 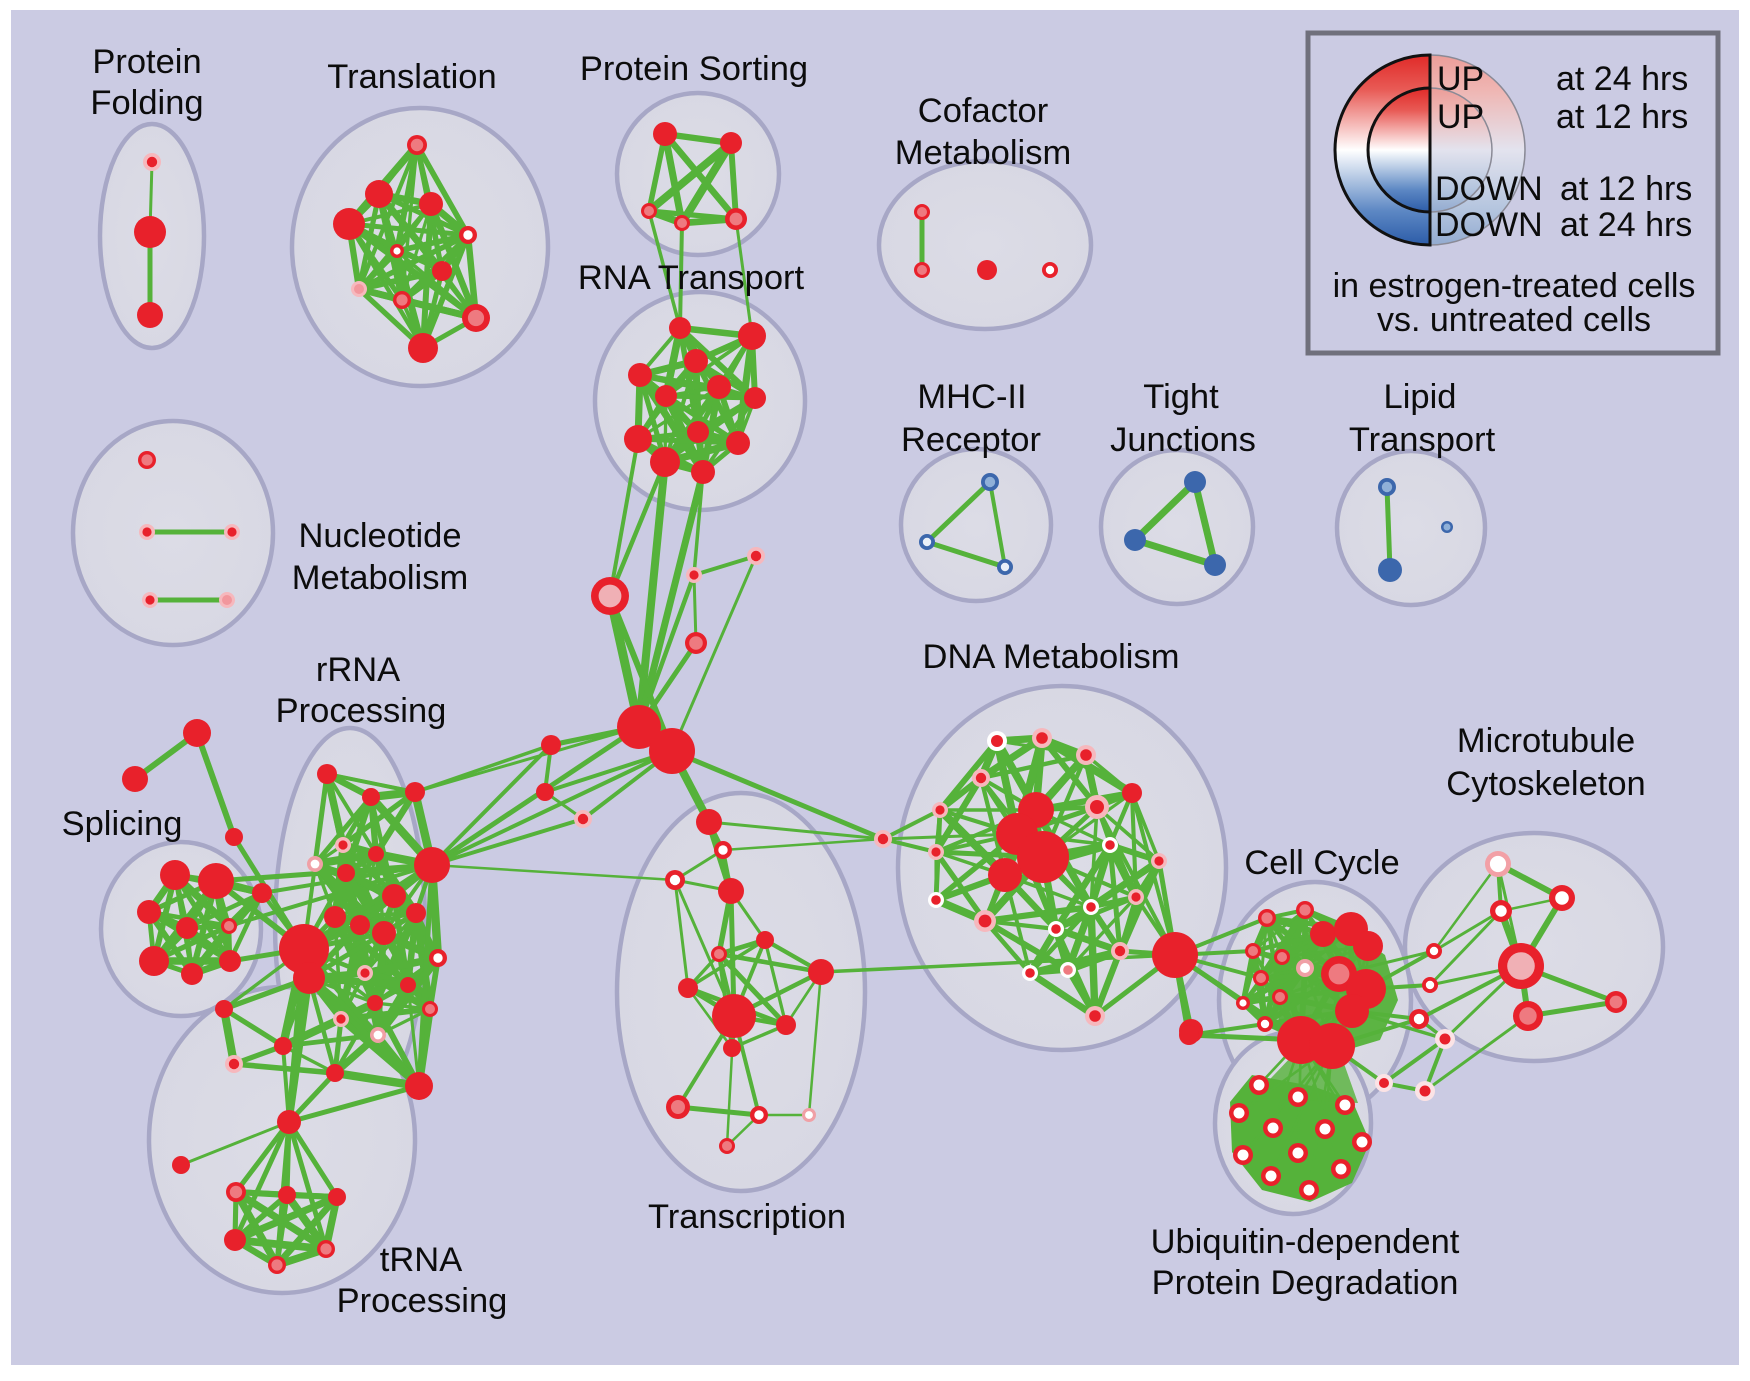 What do you see at coordinates (1051, 657) in the screenshot?
I see `svg-text: DNA Metabolism` at bounding box center [1051, 657].